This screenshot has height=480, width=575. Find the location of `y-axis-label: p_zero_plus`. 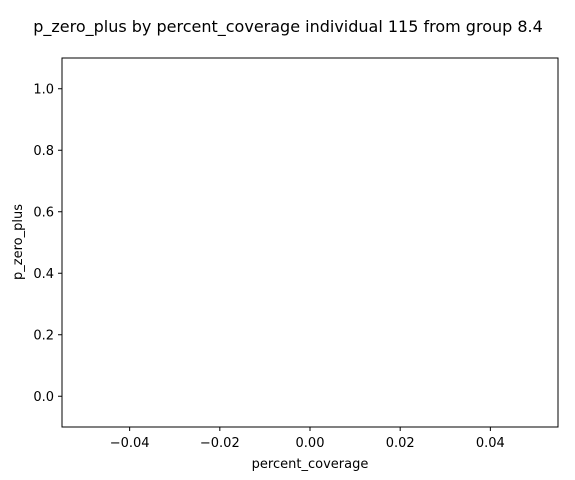

y-axis-label: p_zero_plus is located at coordinates (18, 242).